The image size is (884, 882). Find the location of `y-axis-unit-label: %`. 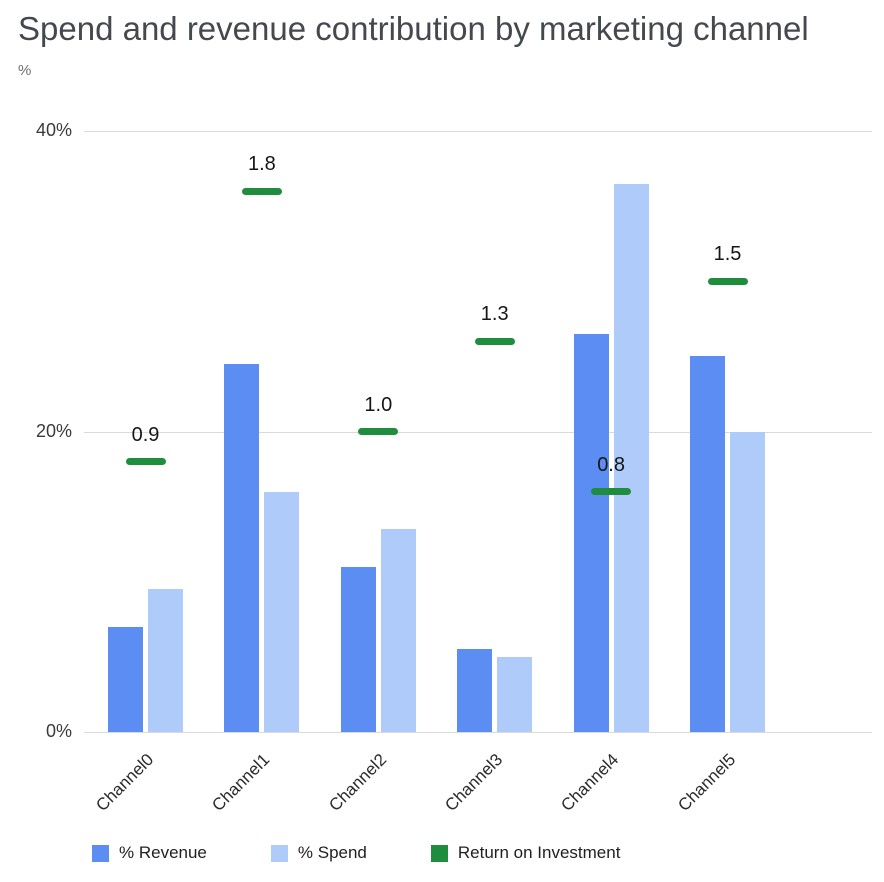

y-axis-unit-label: % is located at coordinates (25, 70).